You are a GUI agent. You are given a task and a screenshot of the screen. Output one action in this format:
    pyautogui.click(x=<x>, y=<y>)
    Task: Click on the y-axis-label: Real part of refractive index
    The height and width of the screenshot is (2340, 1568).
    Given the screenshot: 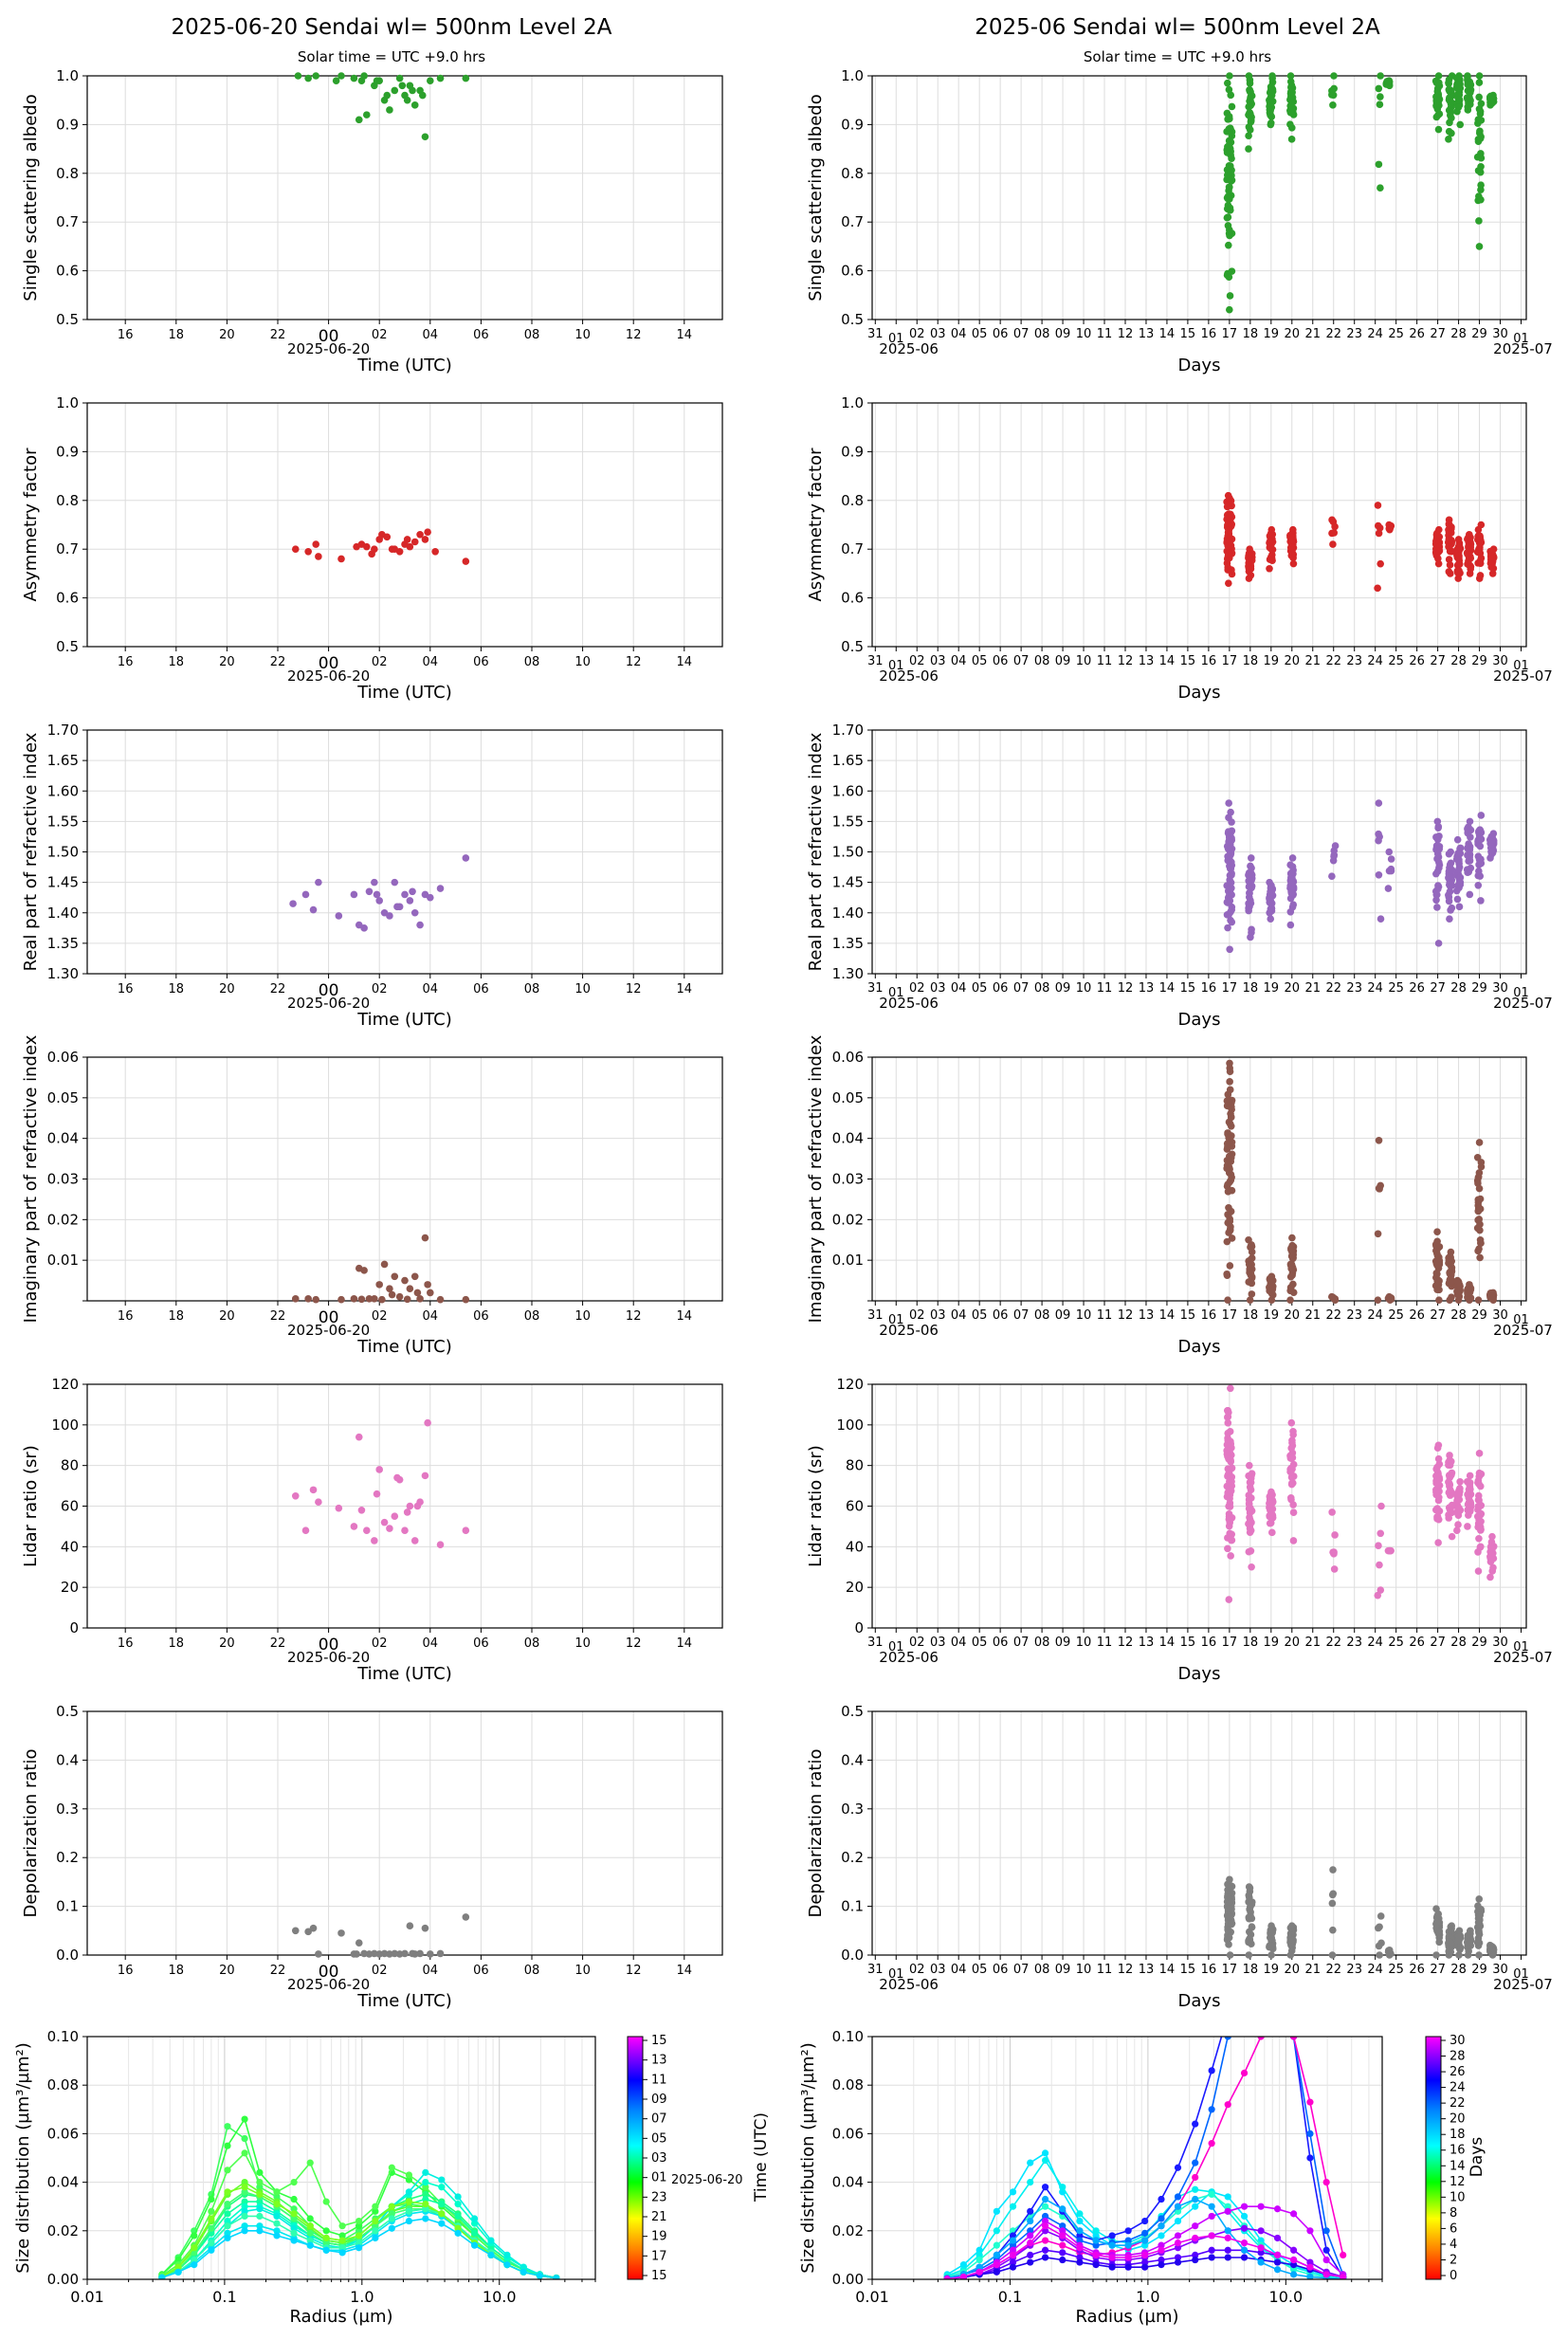 What is the action you would take?
    pyautogui.click(x=816, y=851)
    